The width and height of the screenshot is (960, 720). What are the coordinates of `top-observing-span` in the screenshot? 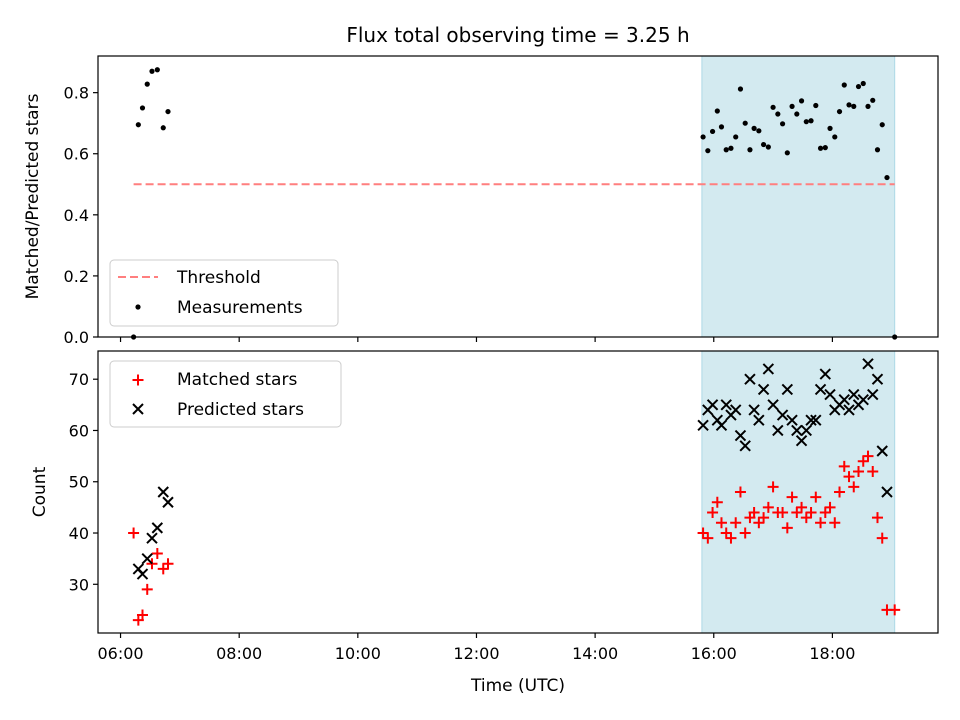 It's located at (798, 196).